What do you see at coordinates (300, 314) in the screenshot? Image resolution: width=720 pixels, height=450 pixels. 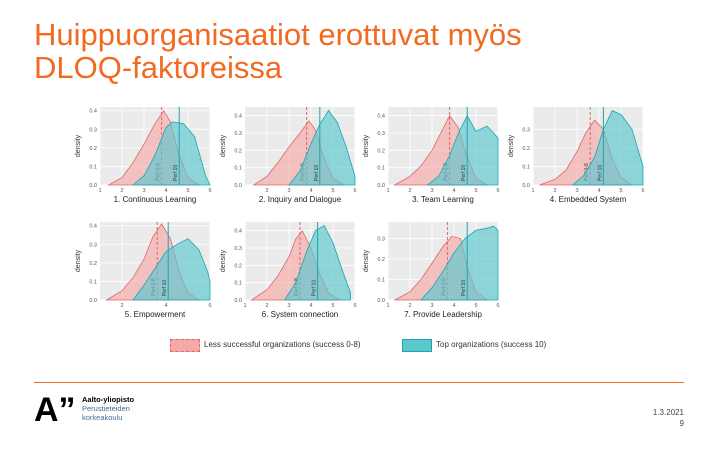 I see `chart-title: 6. System connection` at bounding box center [300, 314].